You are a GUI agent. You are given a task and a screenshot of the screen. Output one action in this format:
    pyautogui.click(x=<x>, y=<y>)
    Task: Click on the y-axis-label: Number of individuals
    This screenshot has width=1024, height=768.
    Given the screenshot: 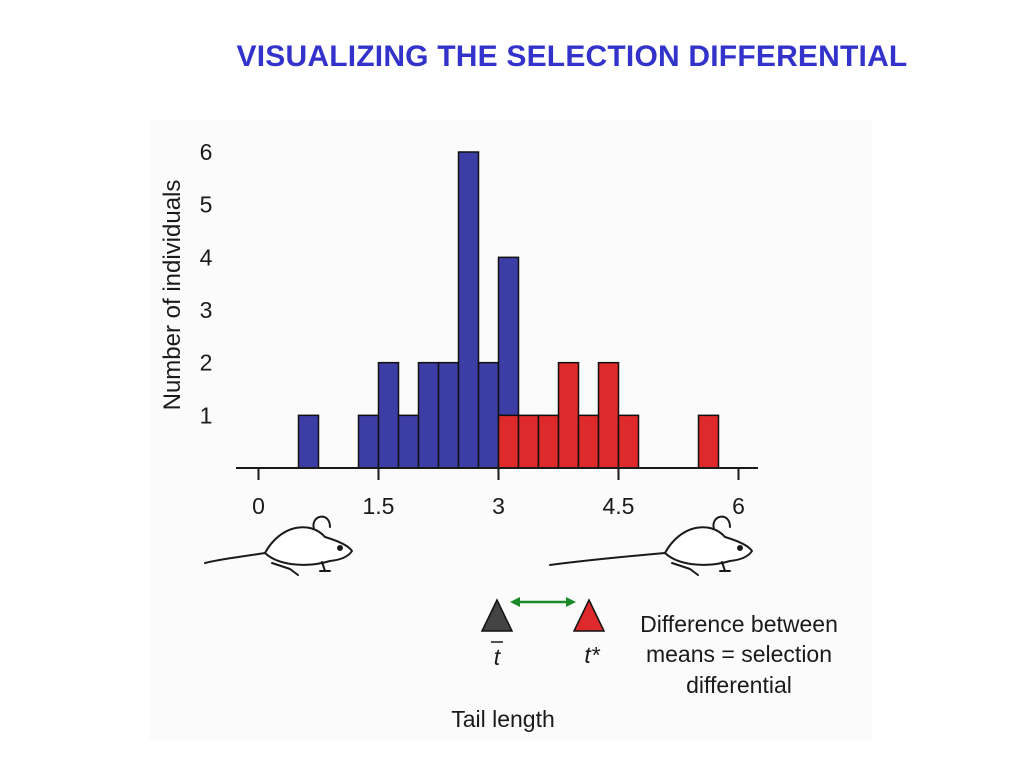 What is the action you would take?
    pyautogui.click(x=172, y=295)
    